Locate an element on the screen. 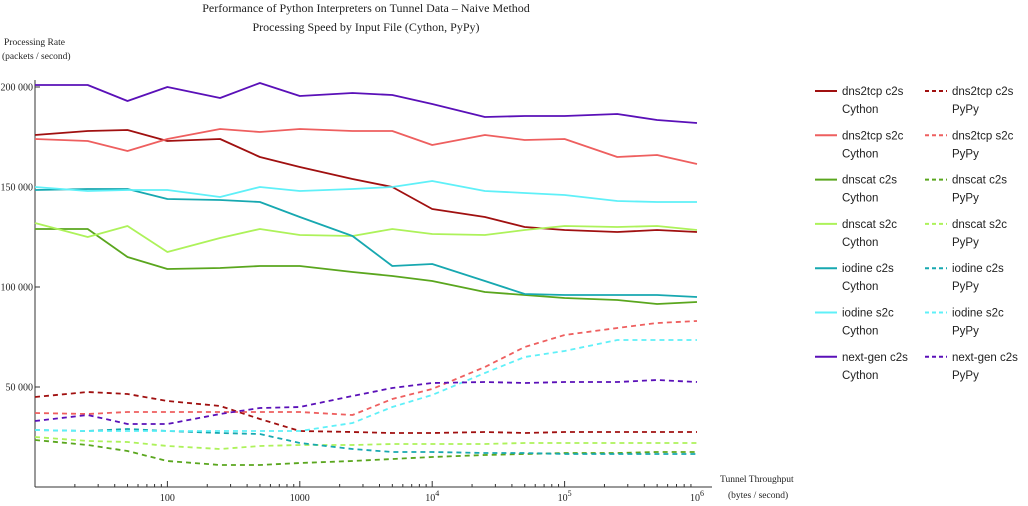  series-line-iodine-c2s-cython is located at coordinates (366, 243).